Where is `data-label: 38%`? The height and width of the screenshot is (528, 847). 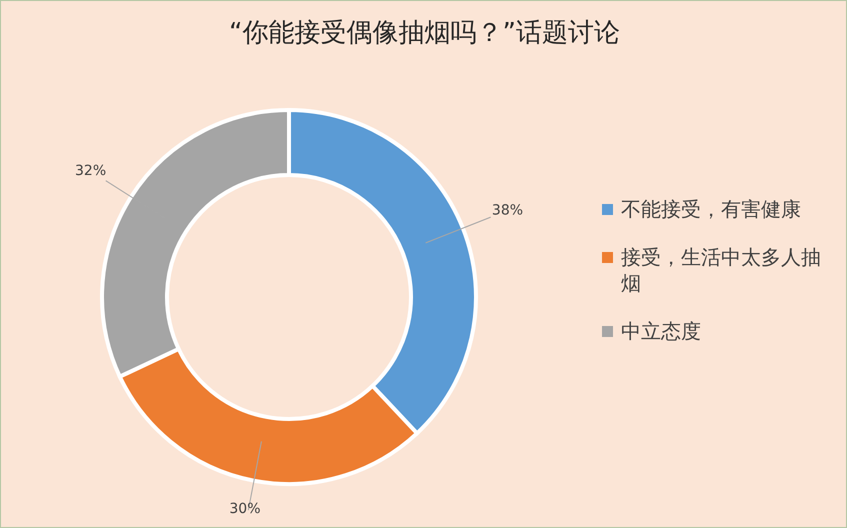
data-label: 38% is located at coordinates (508, 210).